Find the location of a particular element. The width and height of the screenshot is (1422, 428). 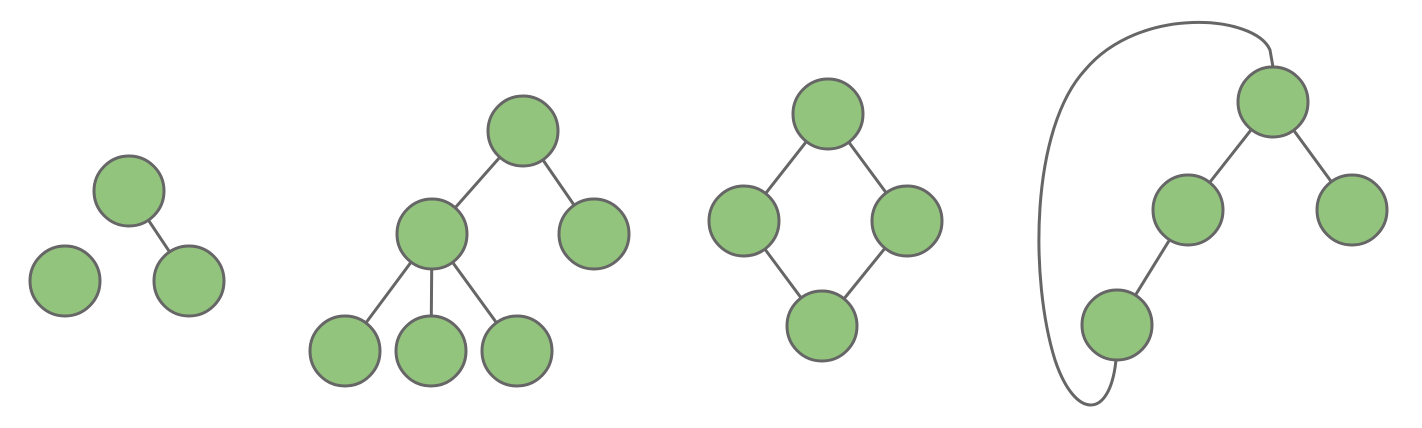

graph-3-node-top is located at coordinates (828, 114).